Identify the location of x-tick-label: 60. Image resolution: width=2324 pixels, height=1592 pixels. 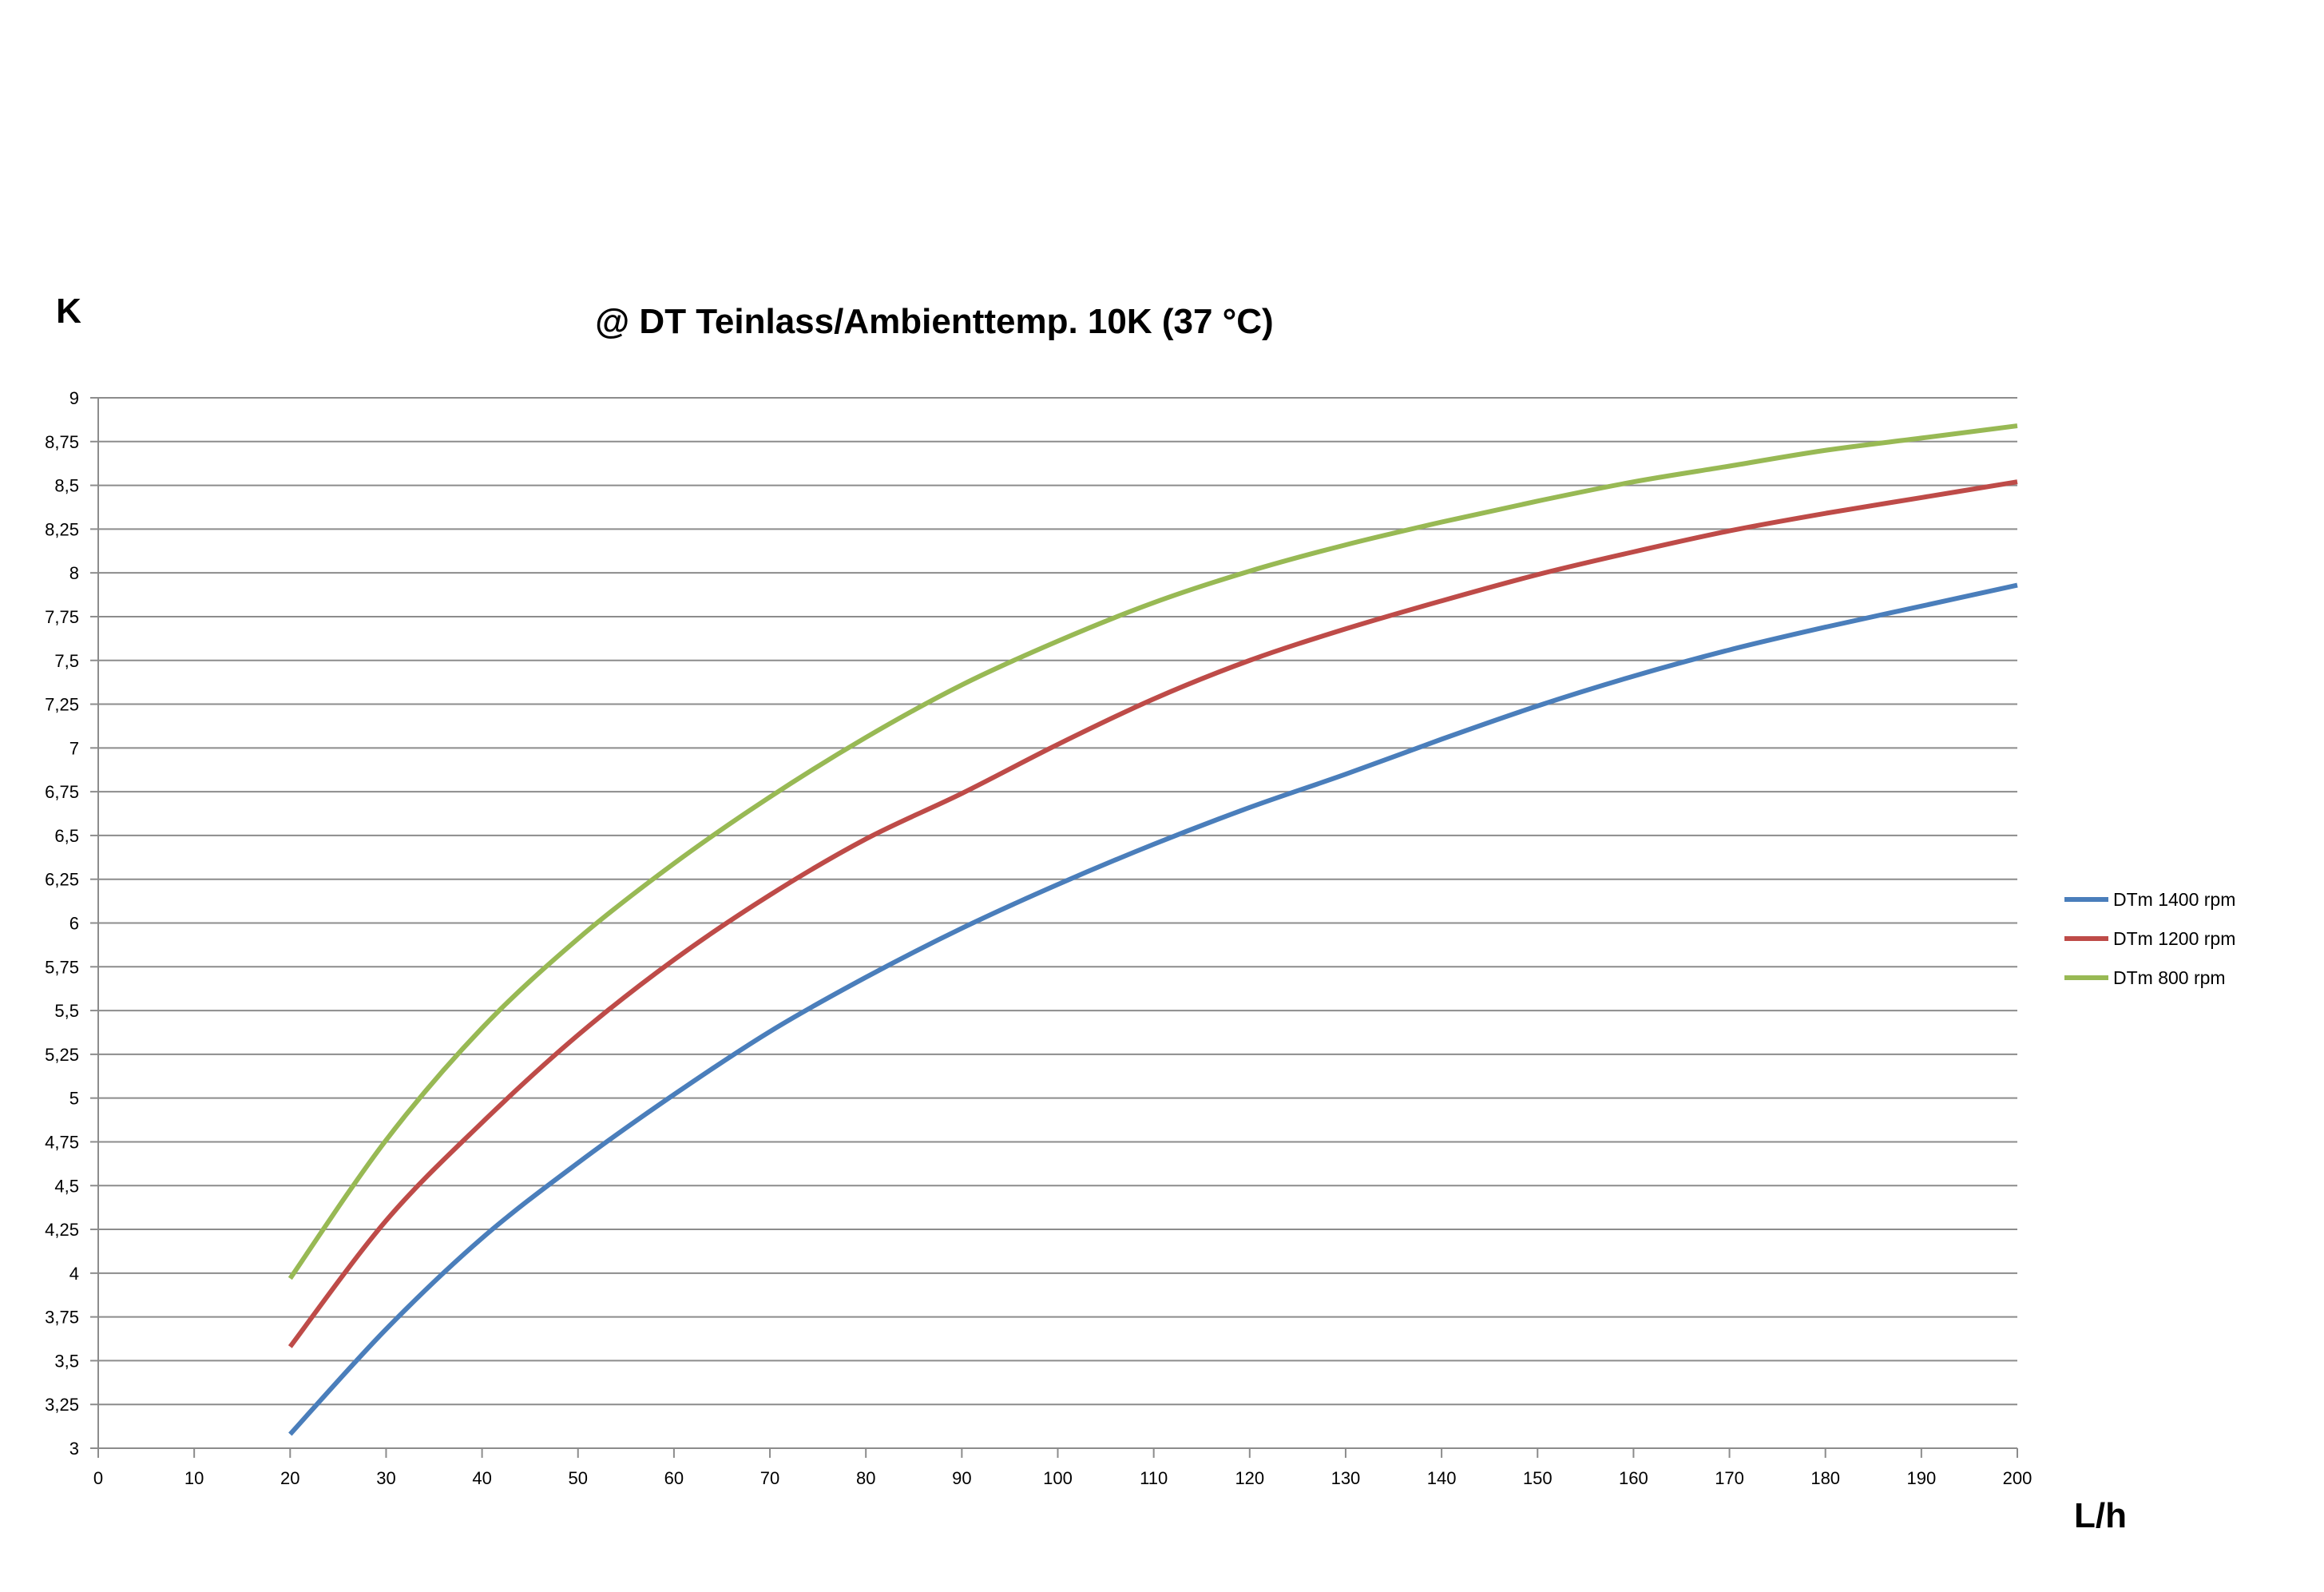
(674, 1478).